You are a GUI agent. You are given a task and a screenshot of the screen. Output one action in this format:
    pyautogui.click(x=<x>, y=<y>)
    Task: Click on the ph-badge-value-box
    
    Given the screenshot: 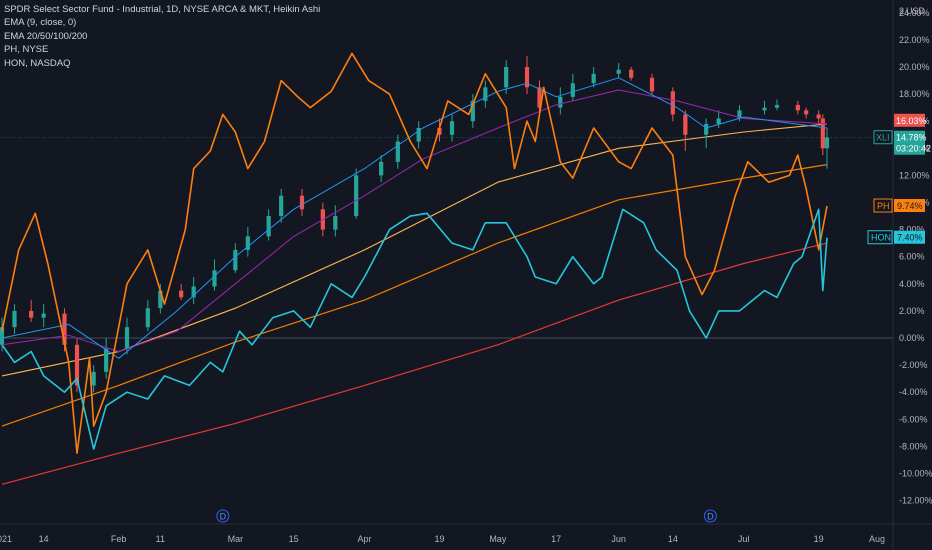 What is the action you would take?
    pyautogui.click(x=909, y=206)
    